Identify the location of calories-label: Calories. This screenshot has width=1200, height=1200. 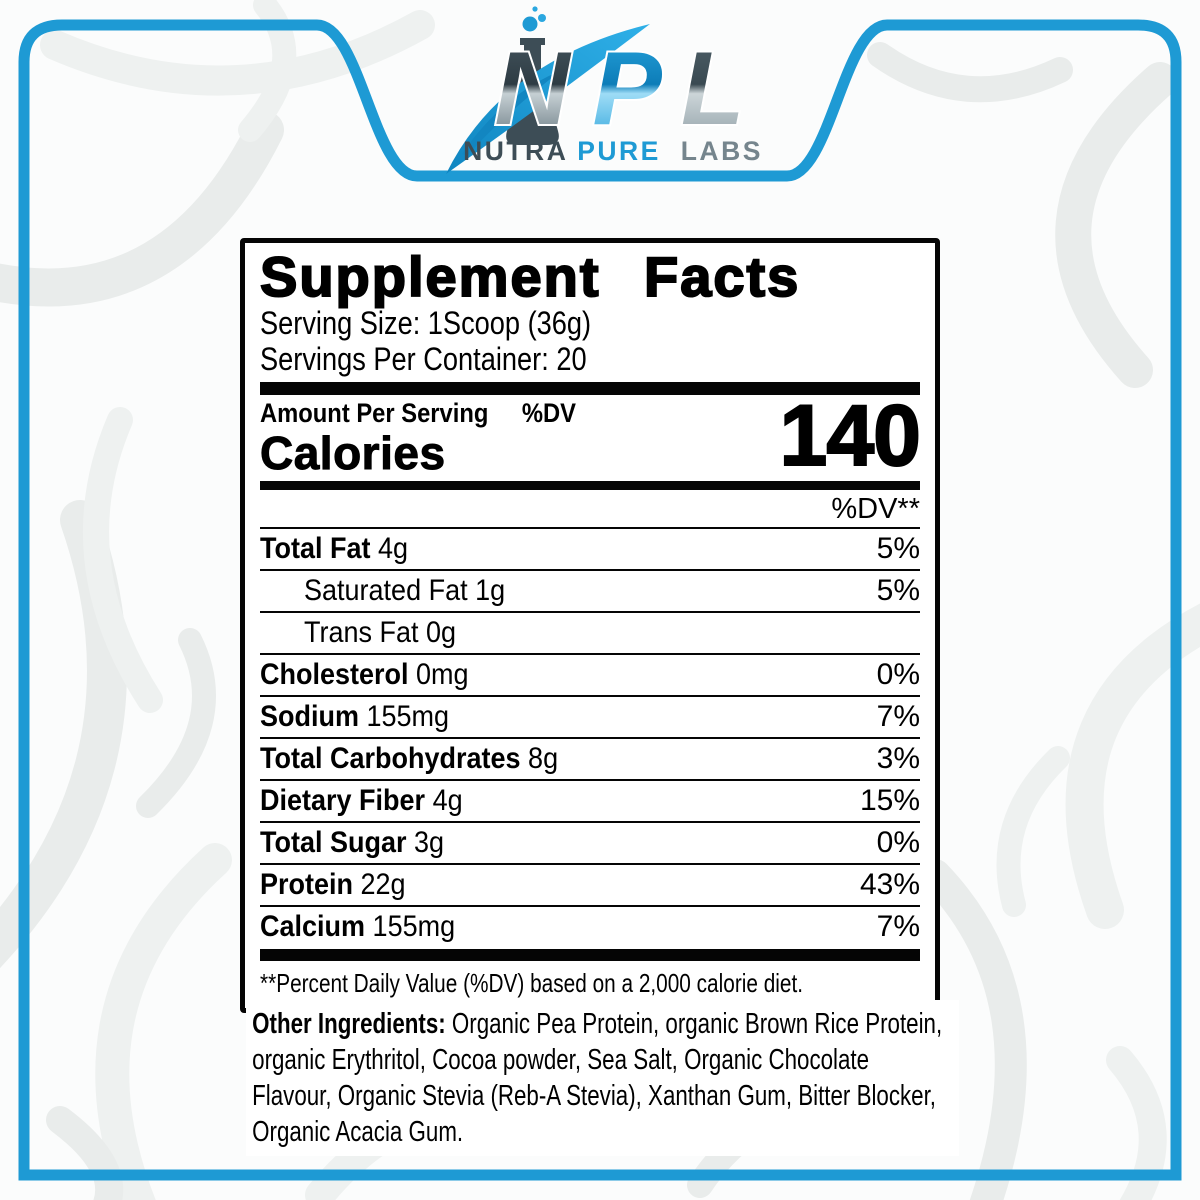
(353, 453).